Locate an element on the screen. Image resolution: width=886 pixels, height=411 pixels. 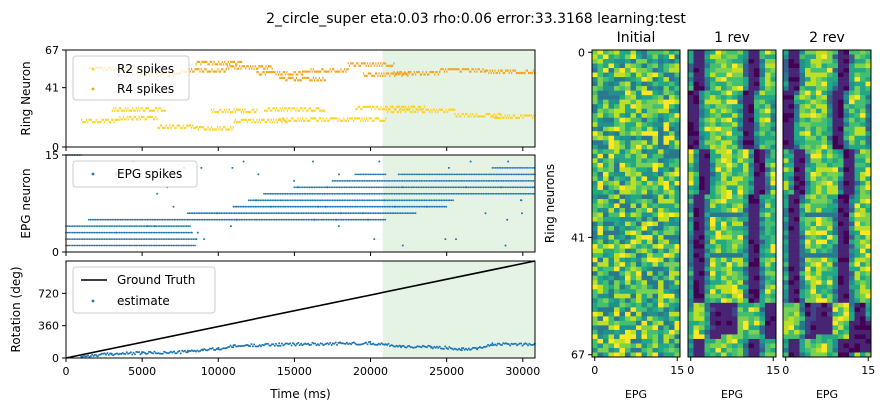
ring-spikes-legend-marker is located at coordinates (93, 89).